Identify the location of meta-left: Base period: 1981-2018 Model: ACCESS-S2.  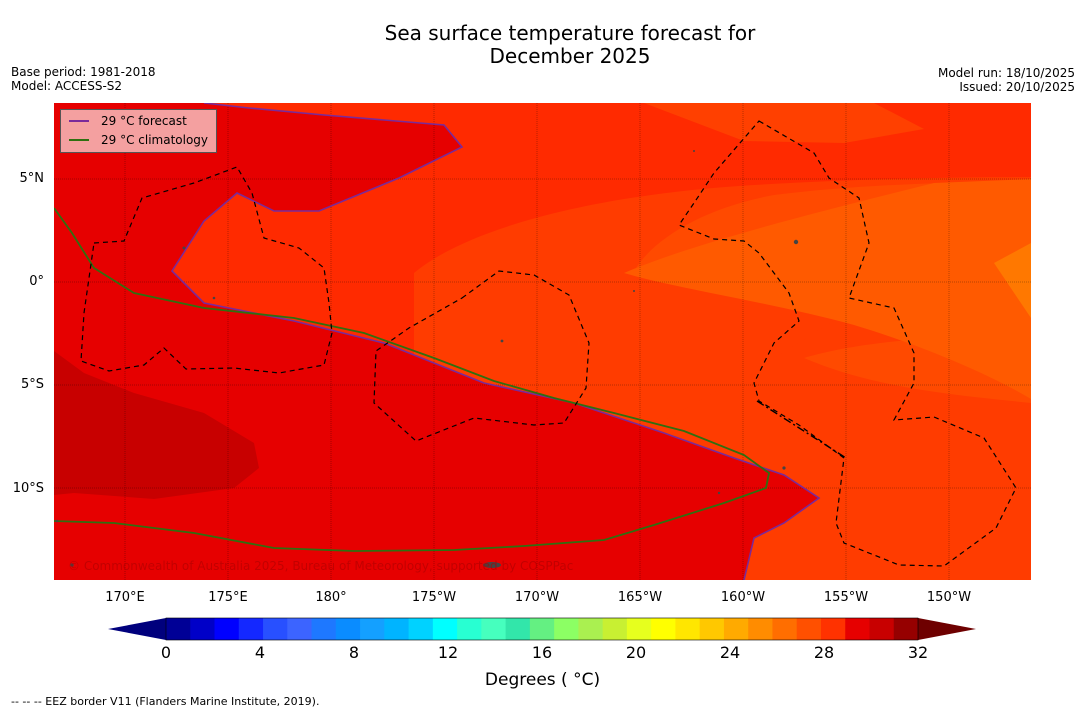
(83, 79).